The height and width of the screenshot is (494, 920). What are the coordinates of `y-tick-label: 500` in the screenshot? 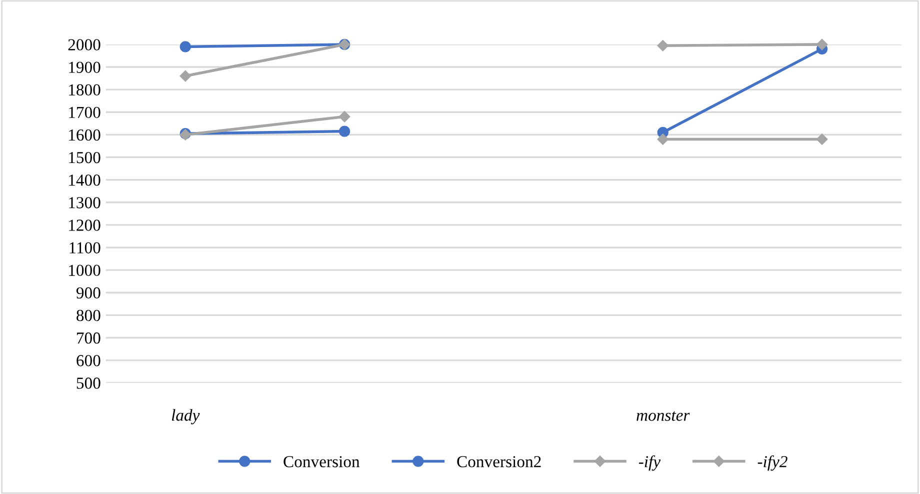 It's located at (88, 383).